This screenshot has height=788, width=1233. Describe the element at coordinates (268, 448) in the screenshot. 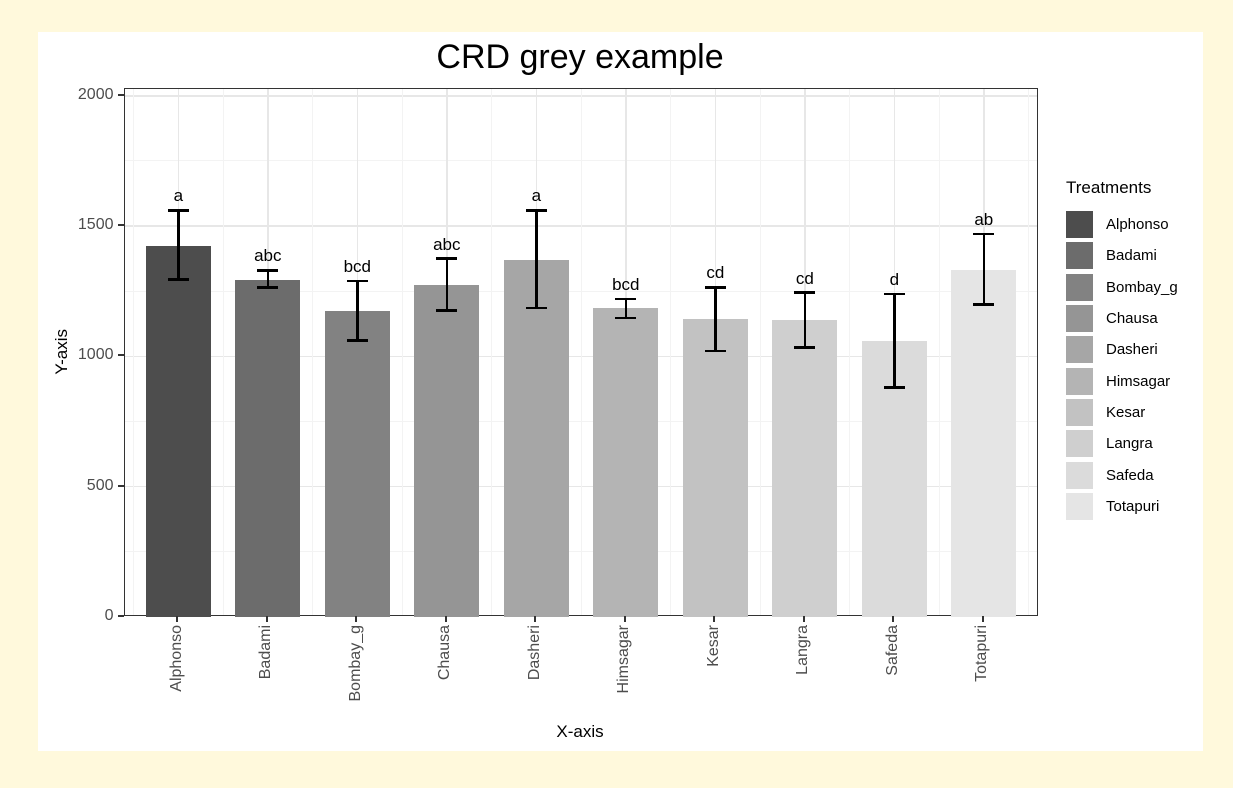

I see `bar-badami` at that location.